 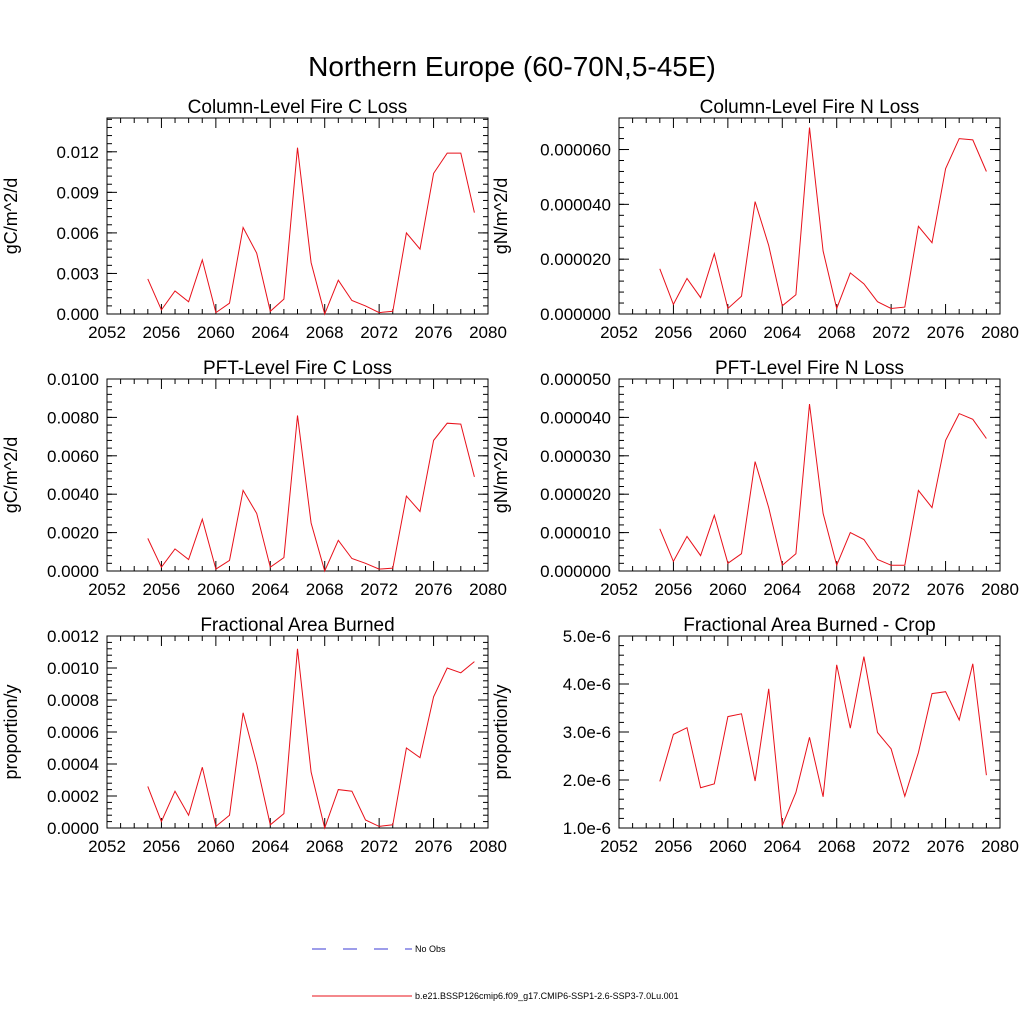 I want to click on y-tick-label: 0.0000, so click(x=73, y=828).